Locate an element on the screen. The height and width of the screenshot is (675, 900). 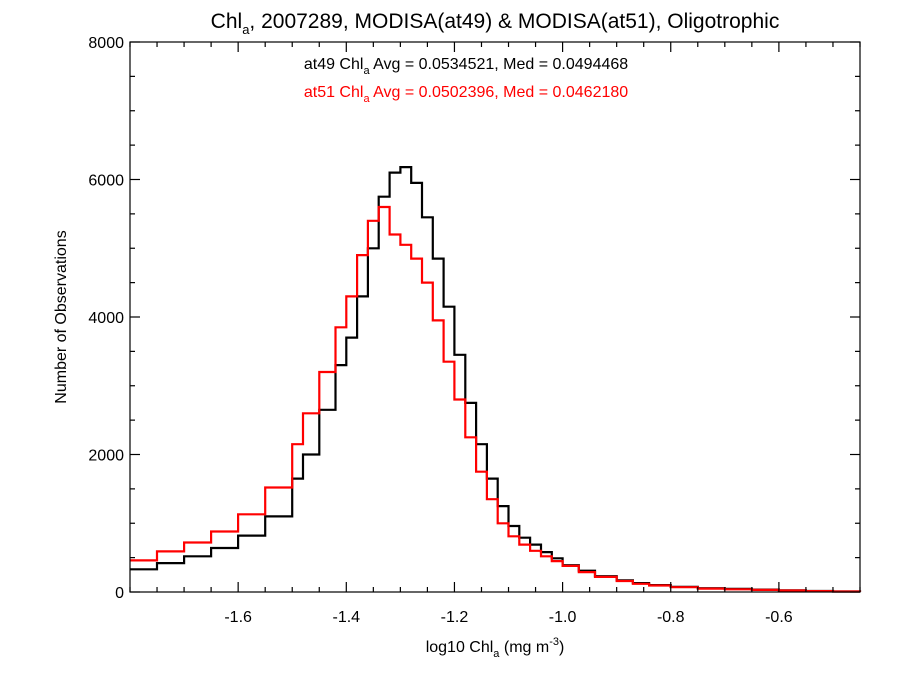
x-axis-title-text: log10 Chla (mg m-3) is located at coordinates (495, 648).